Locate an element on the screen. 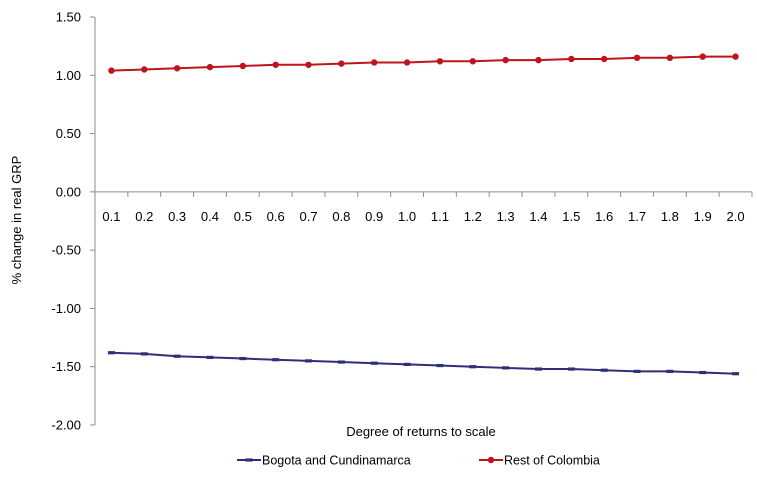 The height and width of the screenshot is (479, 757). series-rest-of-colombia is located at coordinates (423, 63).